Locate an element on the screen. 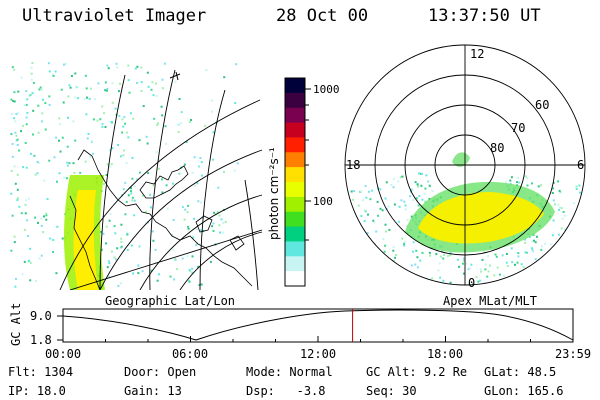 The height and width of the screenshot is (400, 600). x-tick-1200: 12:00 is located at coordinates (318, 354).